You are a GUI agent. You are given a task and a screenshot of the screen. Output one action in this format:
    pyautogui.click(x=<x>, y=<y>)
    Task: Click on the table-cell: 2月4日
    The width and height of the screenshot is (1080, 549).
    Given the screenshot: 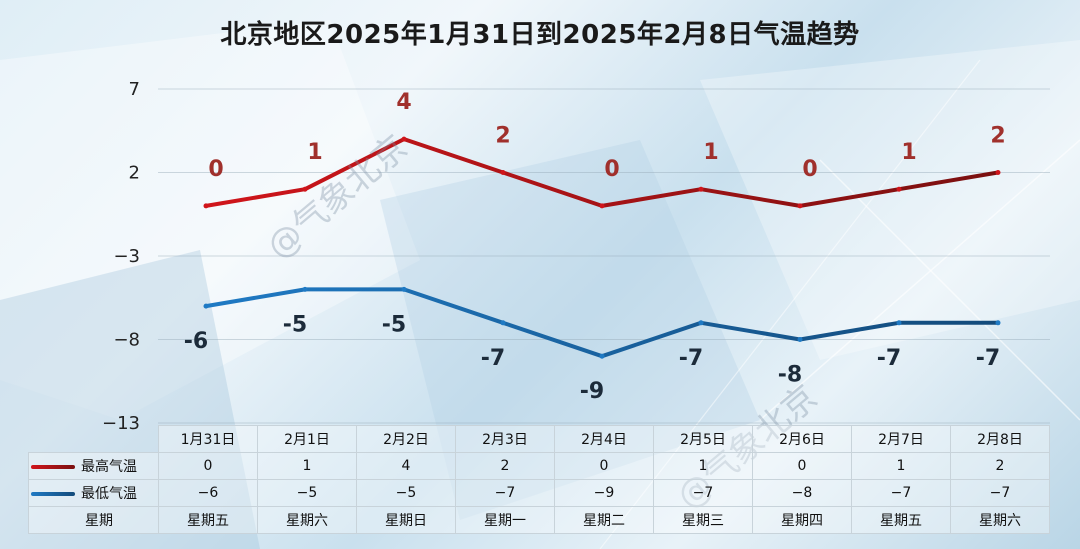 What is the action you would take?
    pyautogui.click(x=604, y=439)
    